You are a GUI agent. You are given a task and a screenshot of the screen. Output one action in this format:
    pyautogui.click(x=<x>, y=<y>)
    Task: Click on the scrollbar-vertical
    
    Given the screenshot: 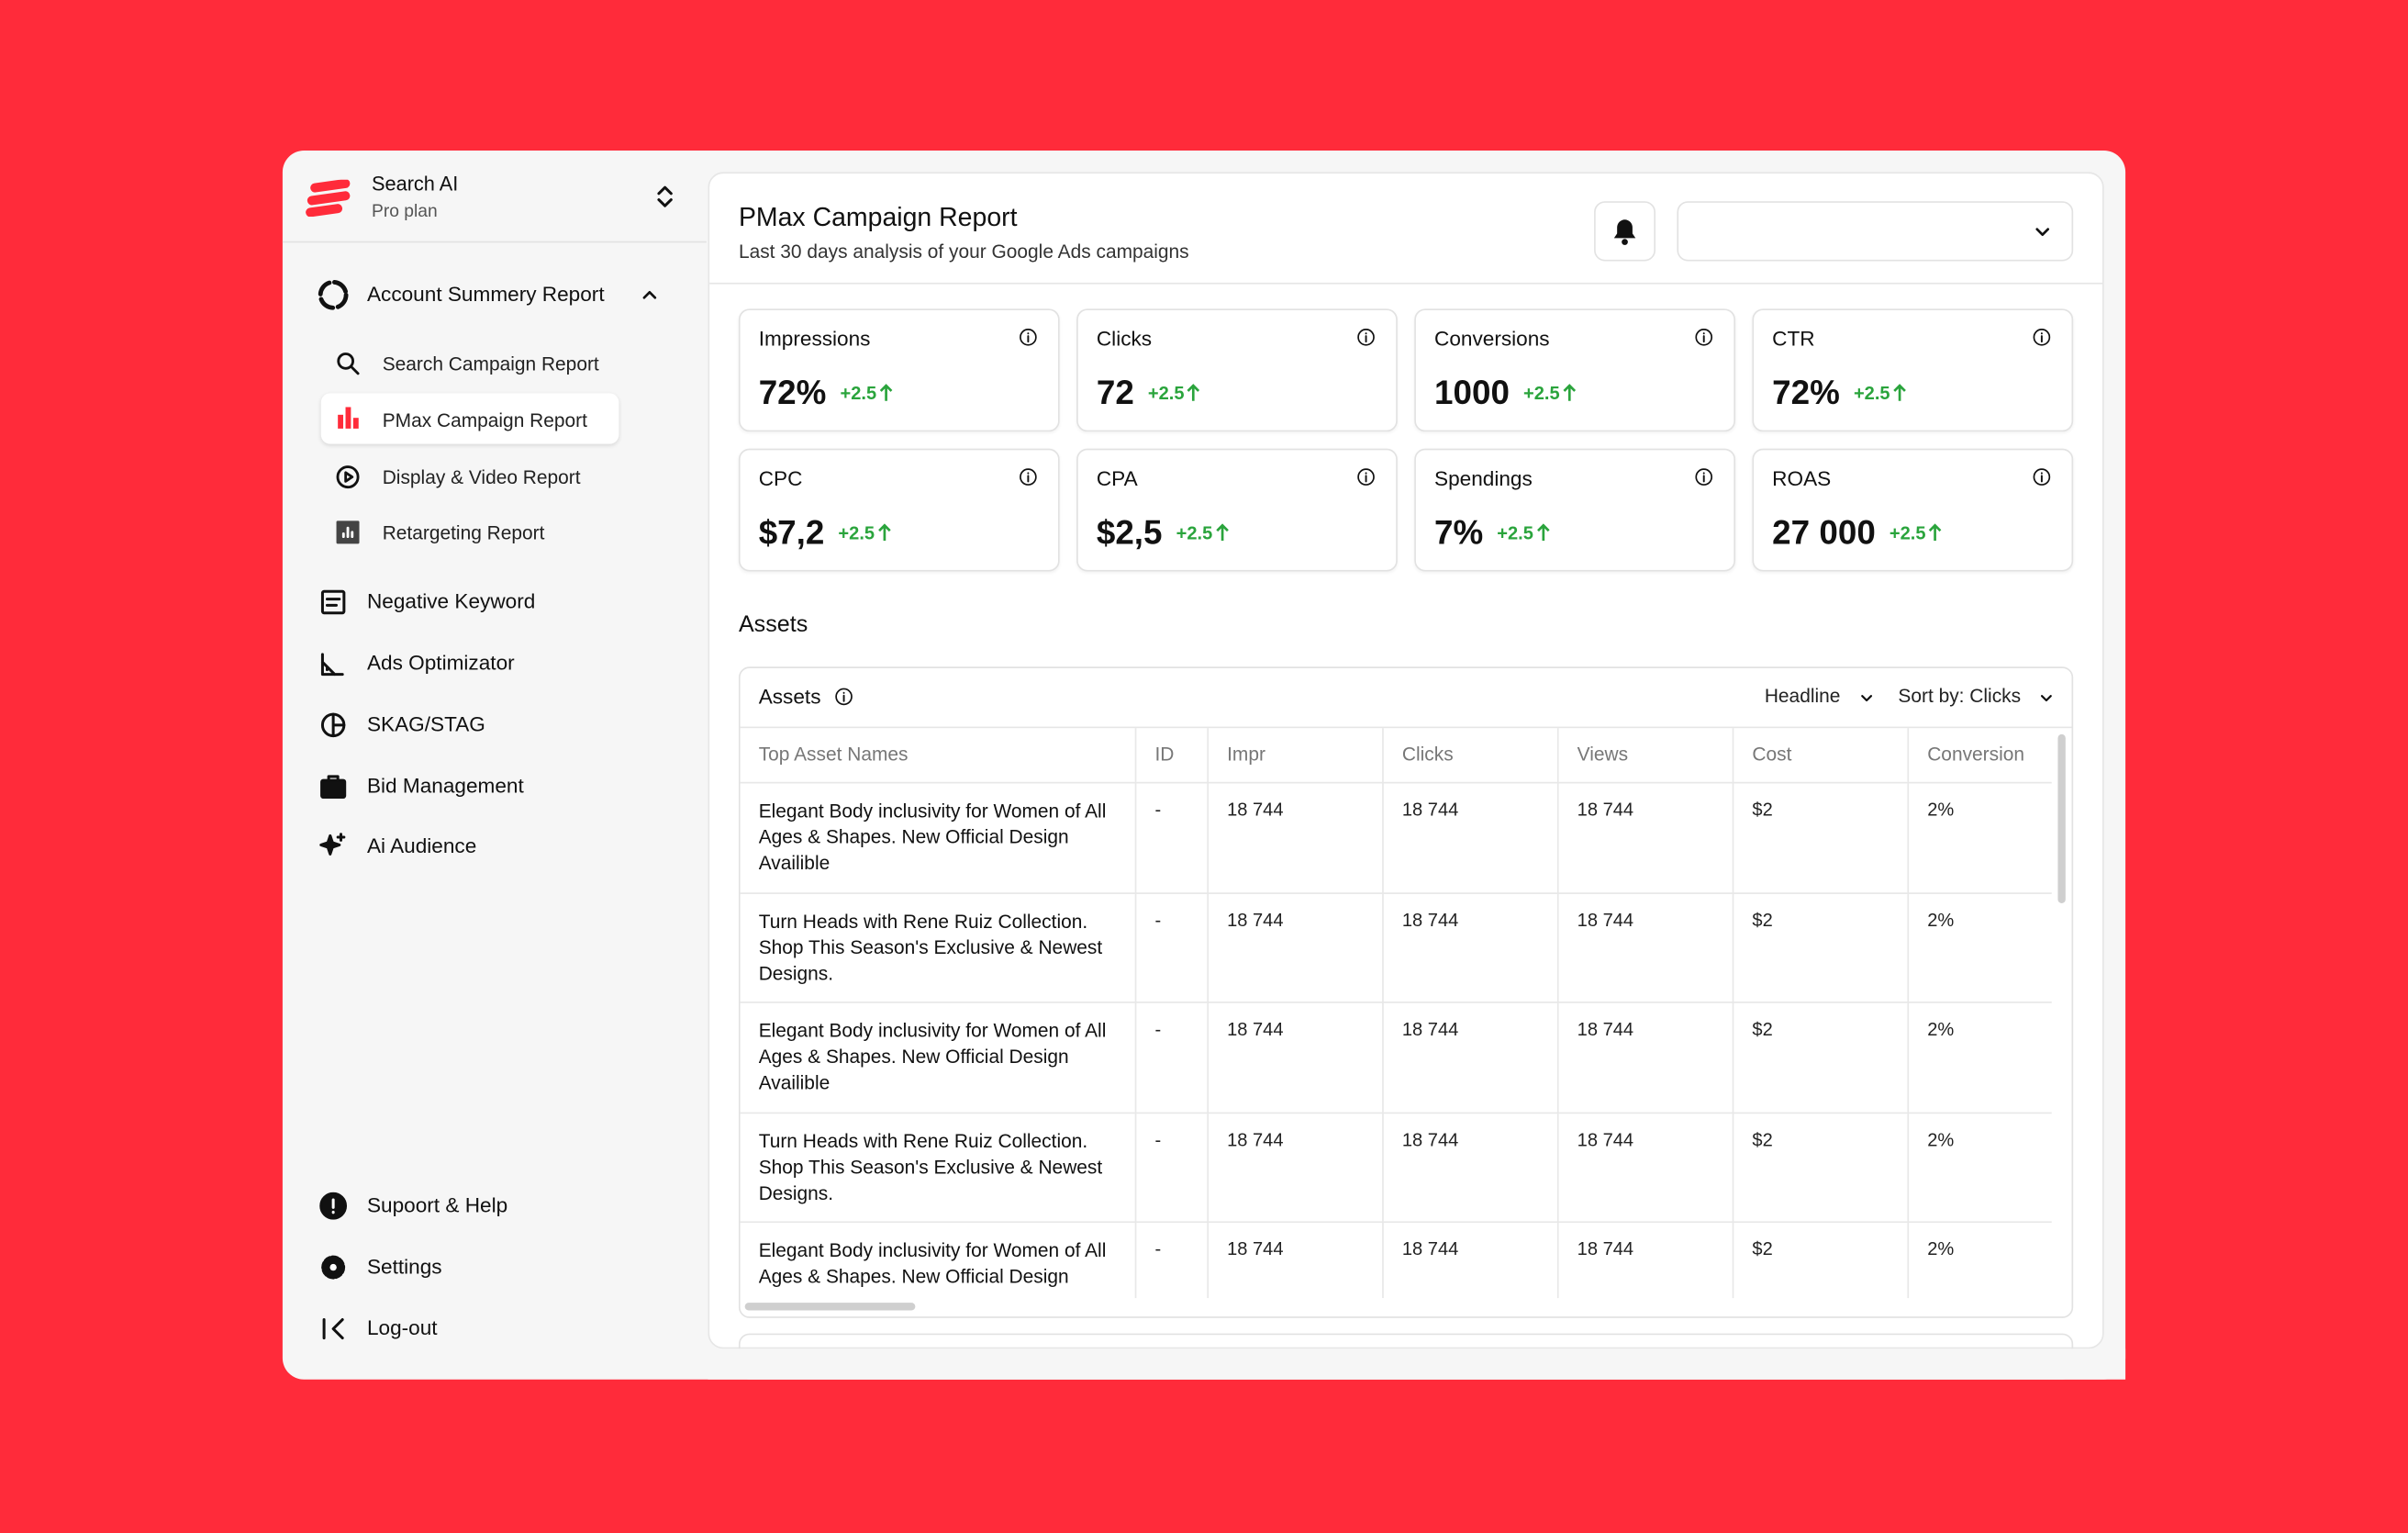 What is the action you would take?
    pyautogui.click(x=2061, y=819)
    